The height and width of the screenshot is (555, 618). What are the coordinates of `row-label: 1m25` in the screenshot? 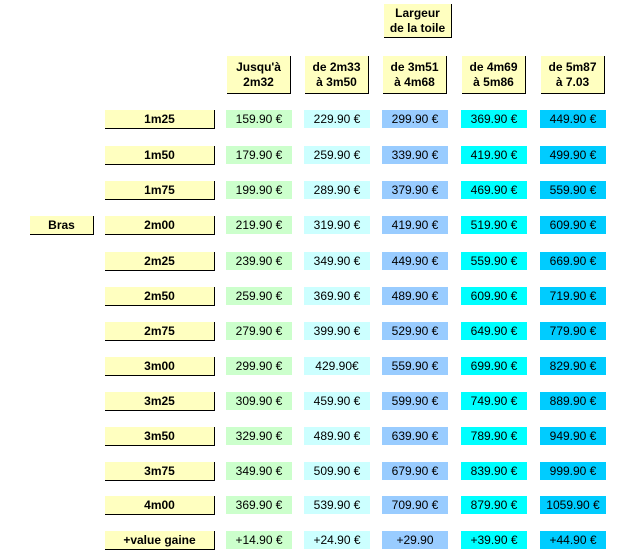 It's located at (160, 119).